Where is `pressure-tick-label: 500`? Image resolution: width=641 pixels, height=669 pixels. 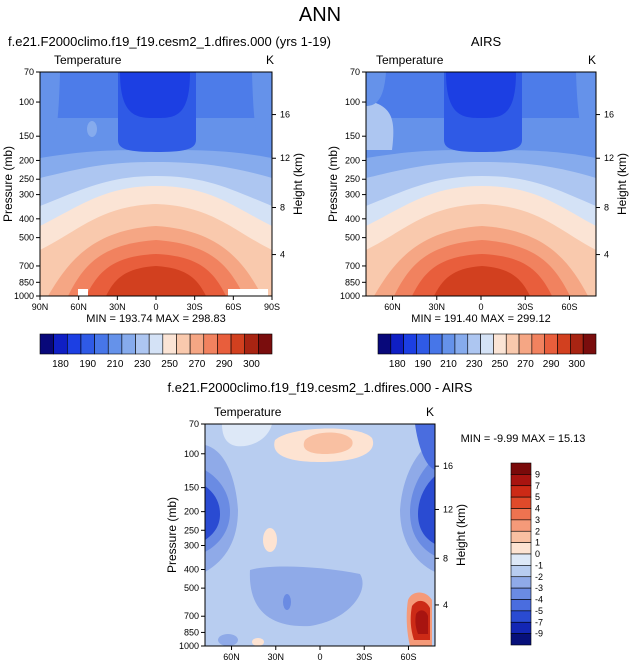 pressure-tick-label: 500 is located at coordinates (26, 238).